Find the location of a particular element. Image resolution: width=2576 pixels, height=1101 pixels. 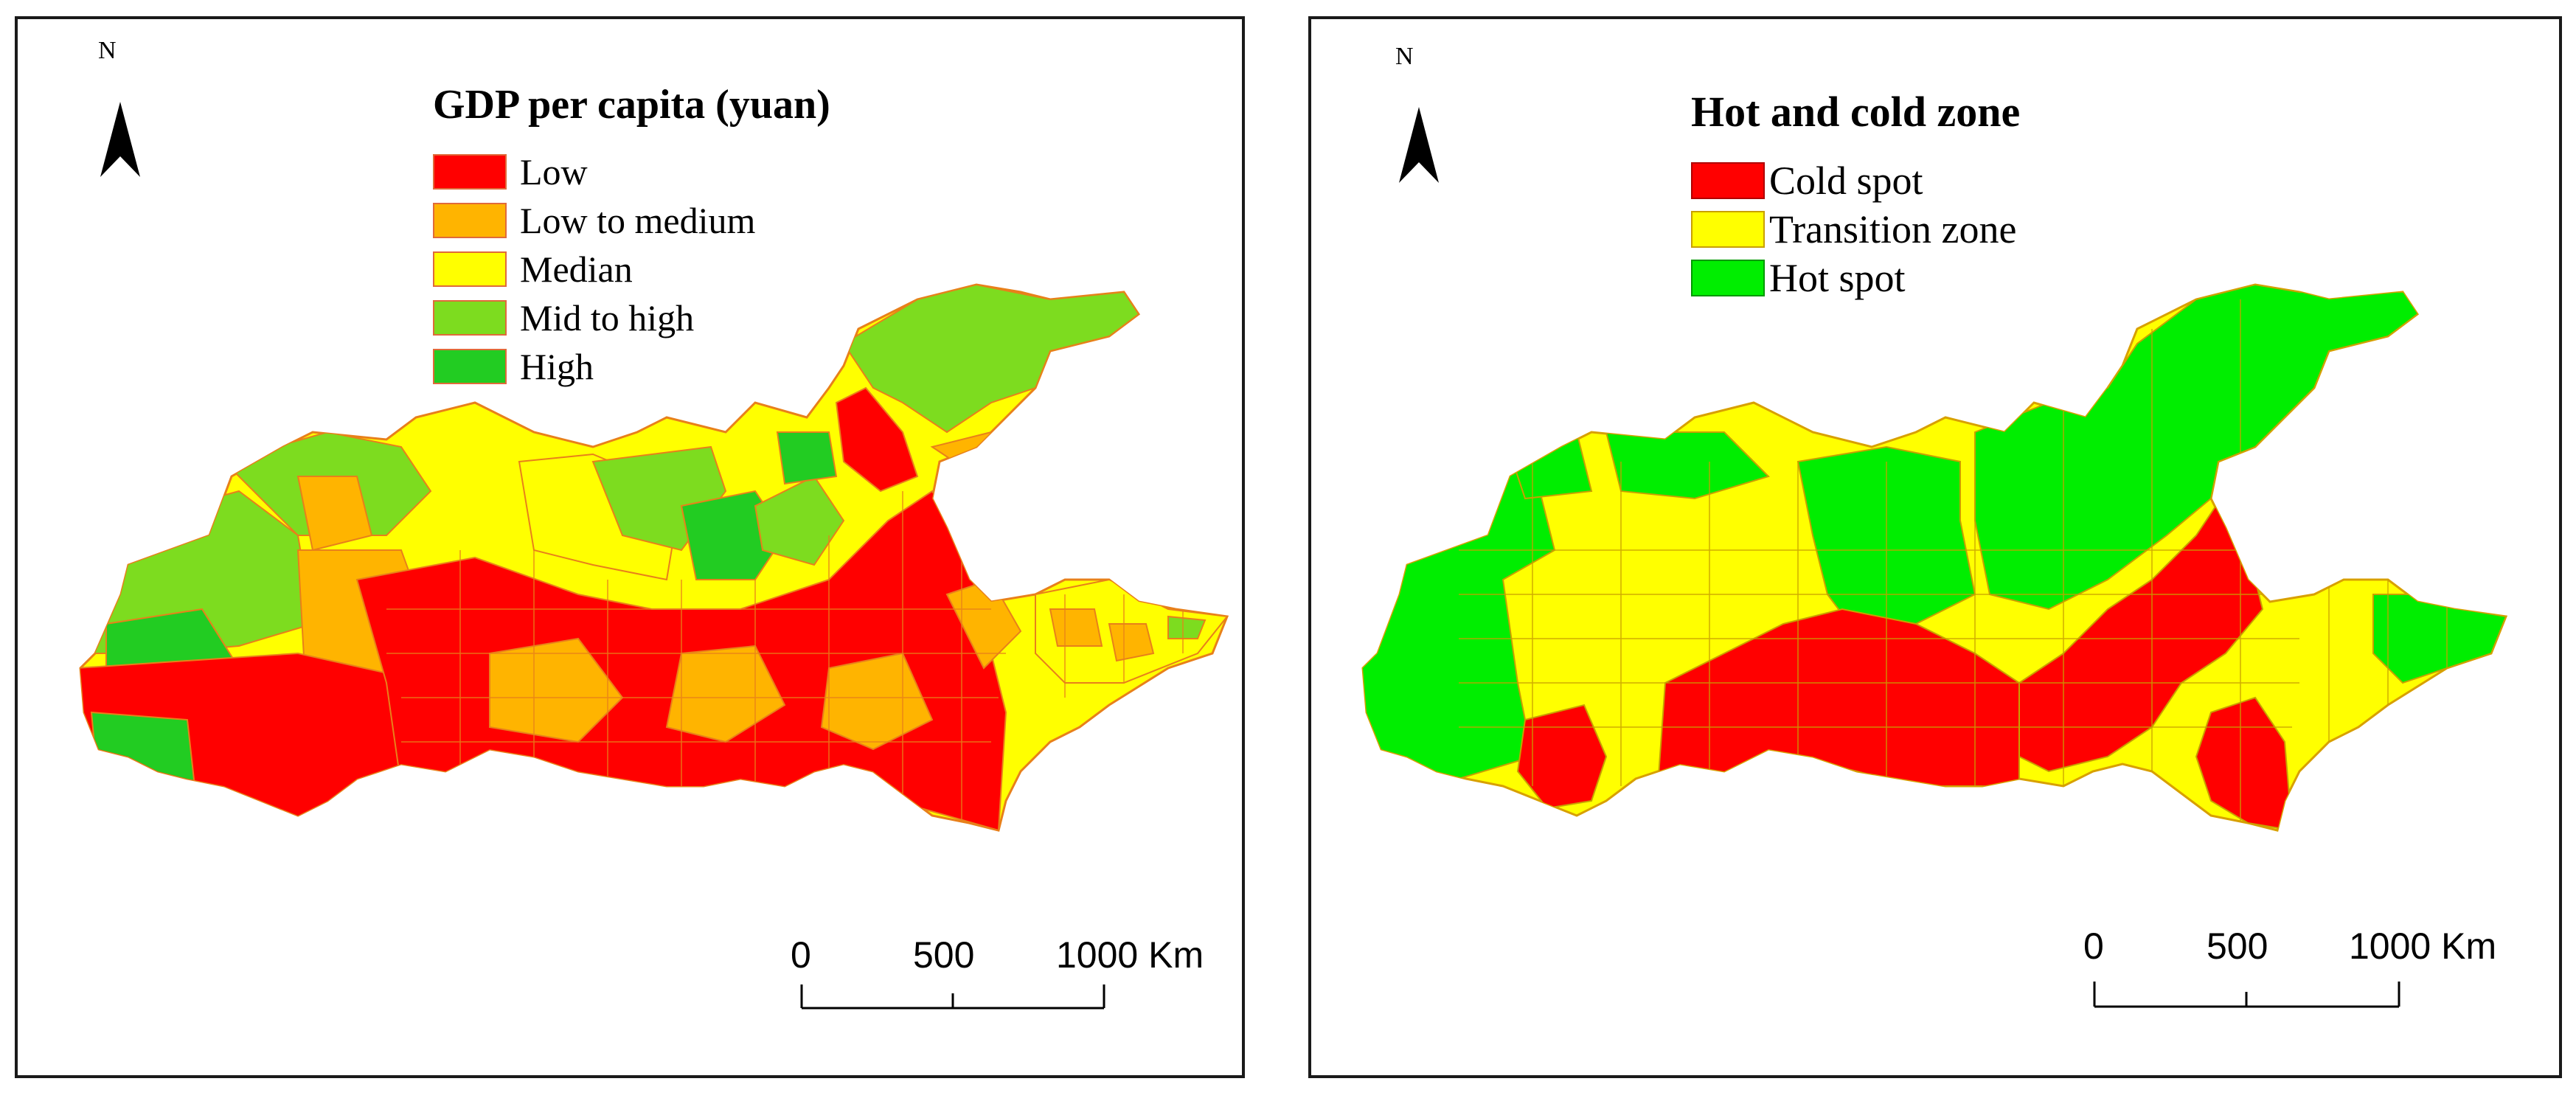

legend-label: Median is located at coordinates (576, 269).